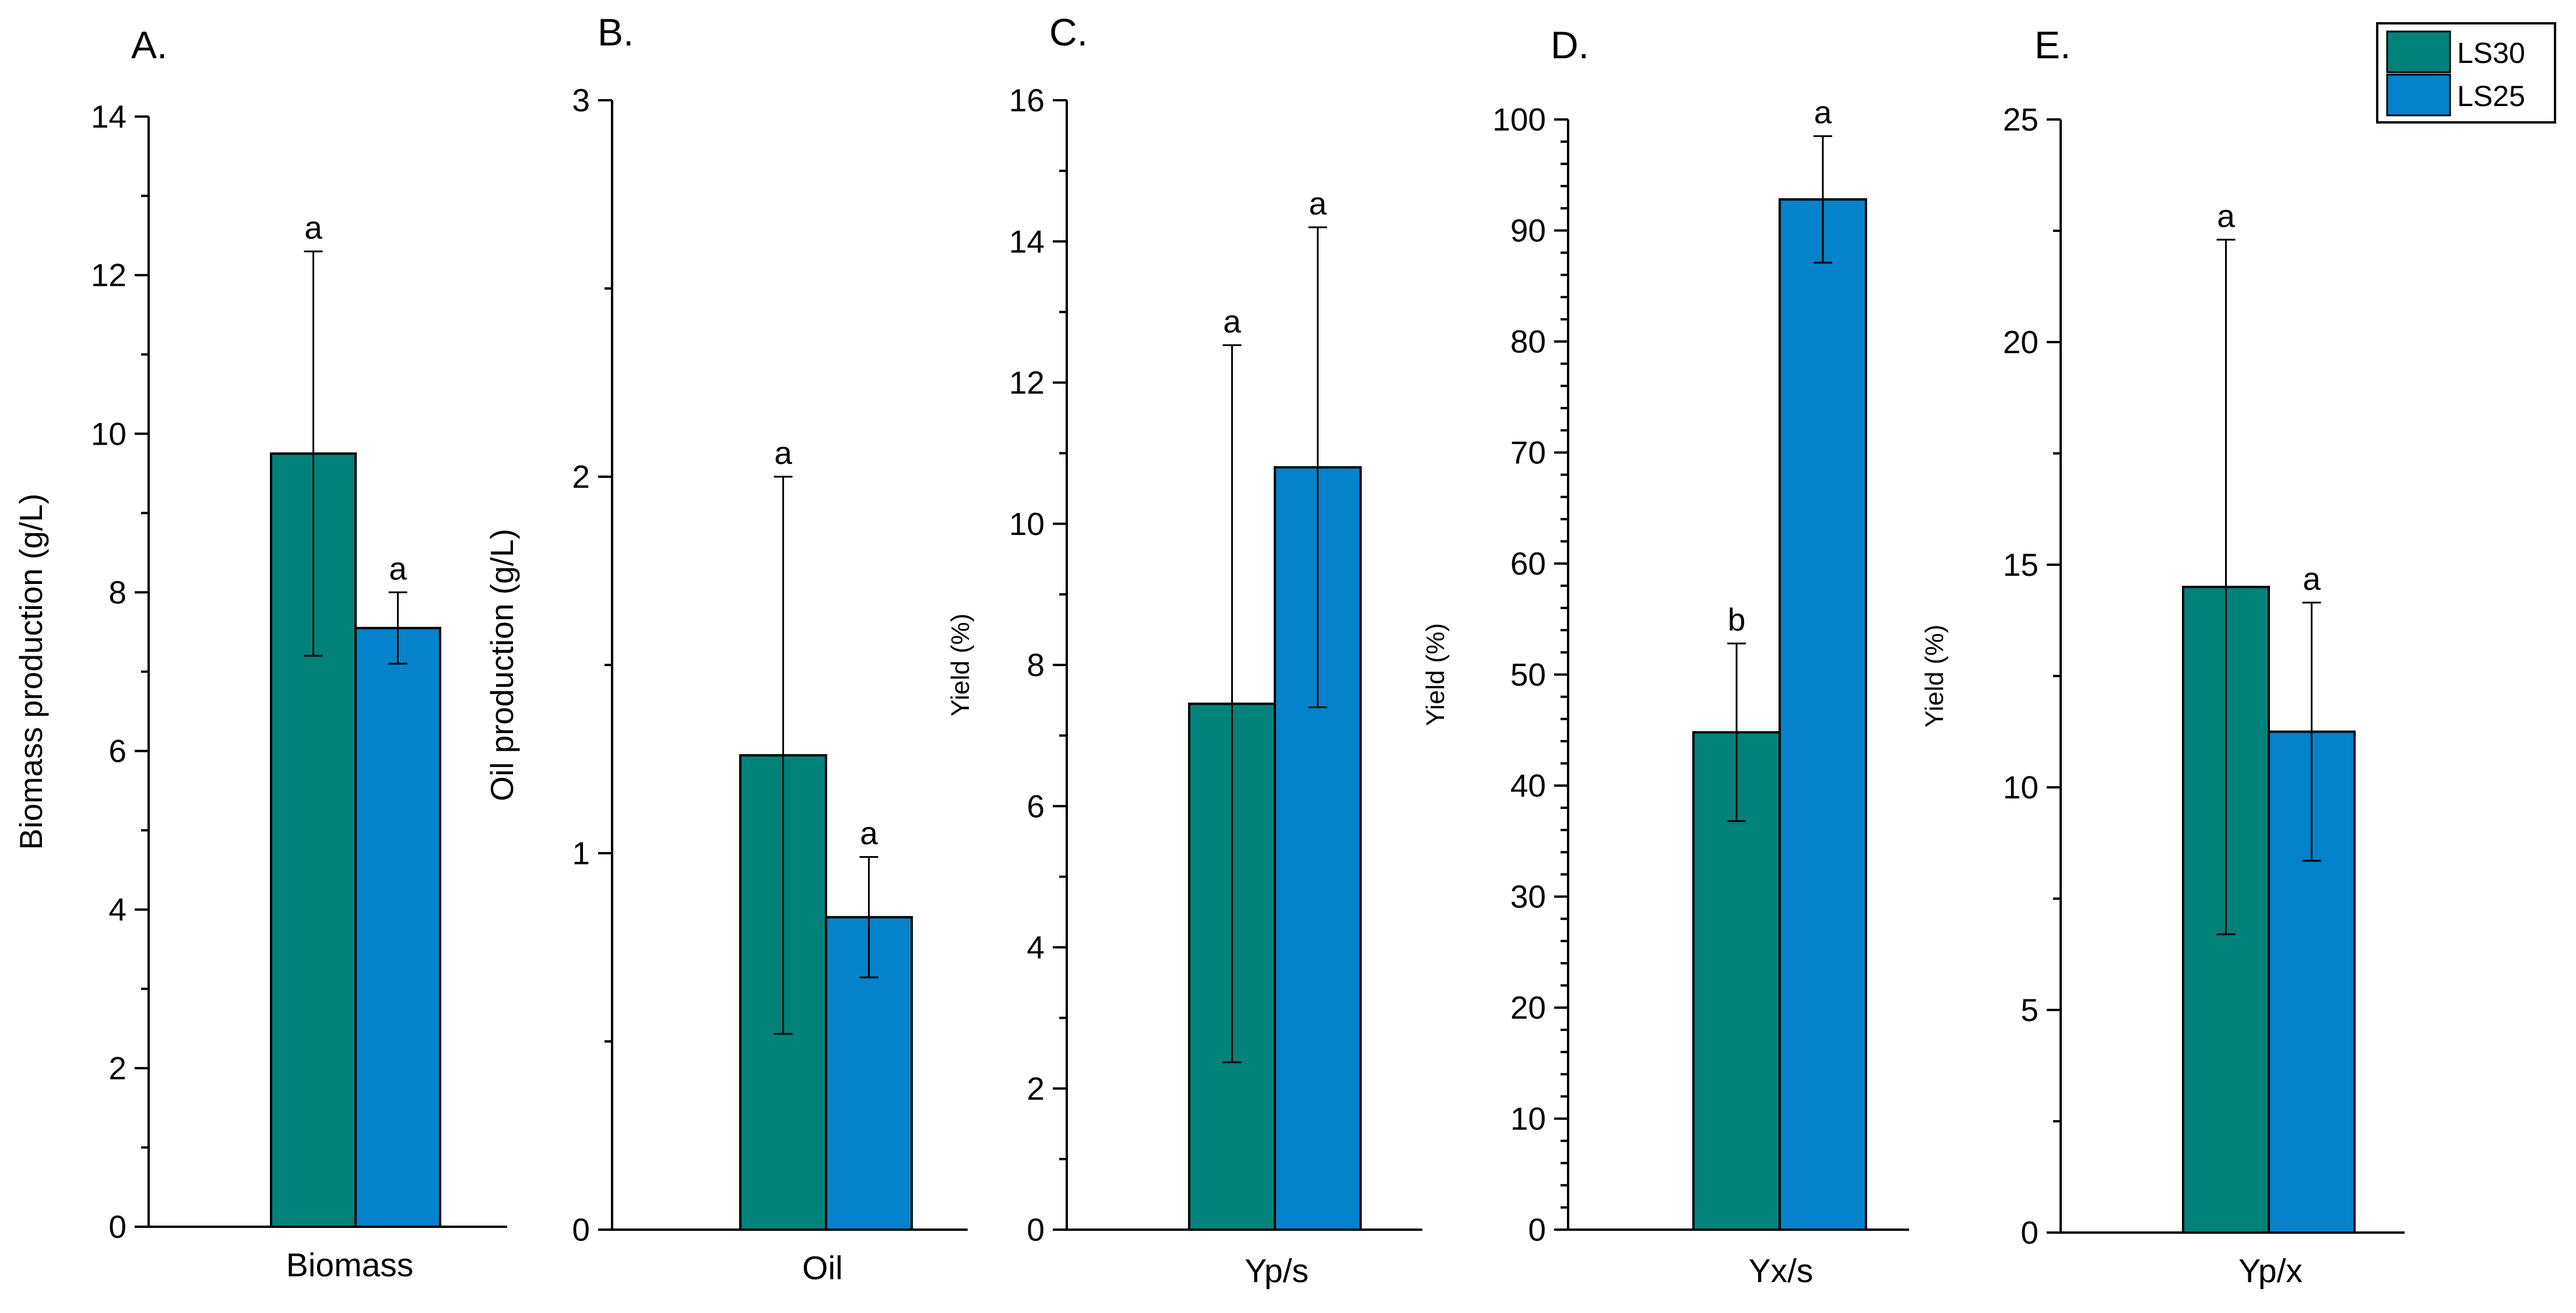  What do you see at coordinates (1068, 32) in the screenshot?
I see `panel-title: C.` at bounding box center [1068, 32].